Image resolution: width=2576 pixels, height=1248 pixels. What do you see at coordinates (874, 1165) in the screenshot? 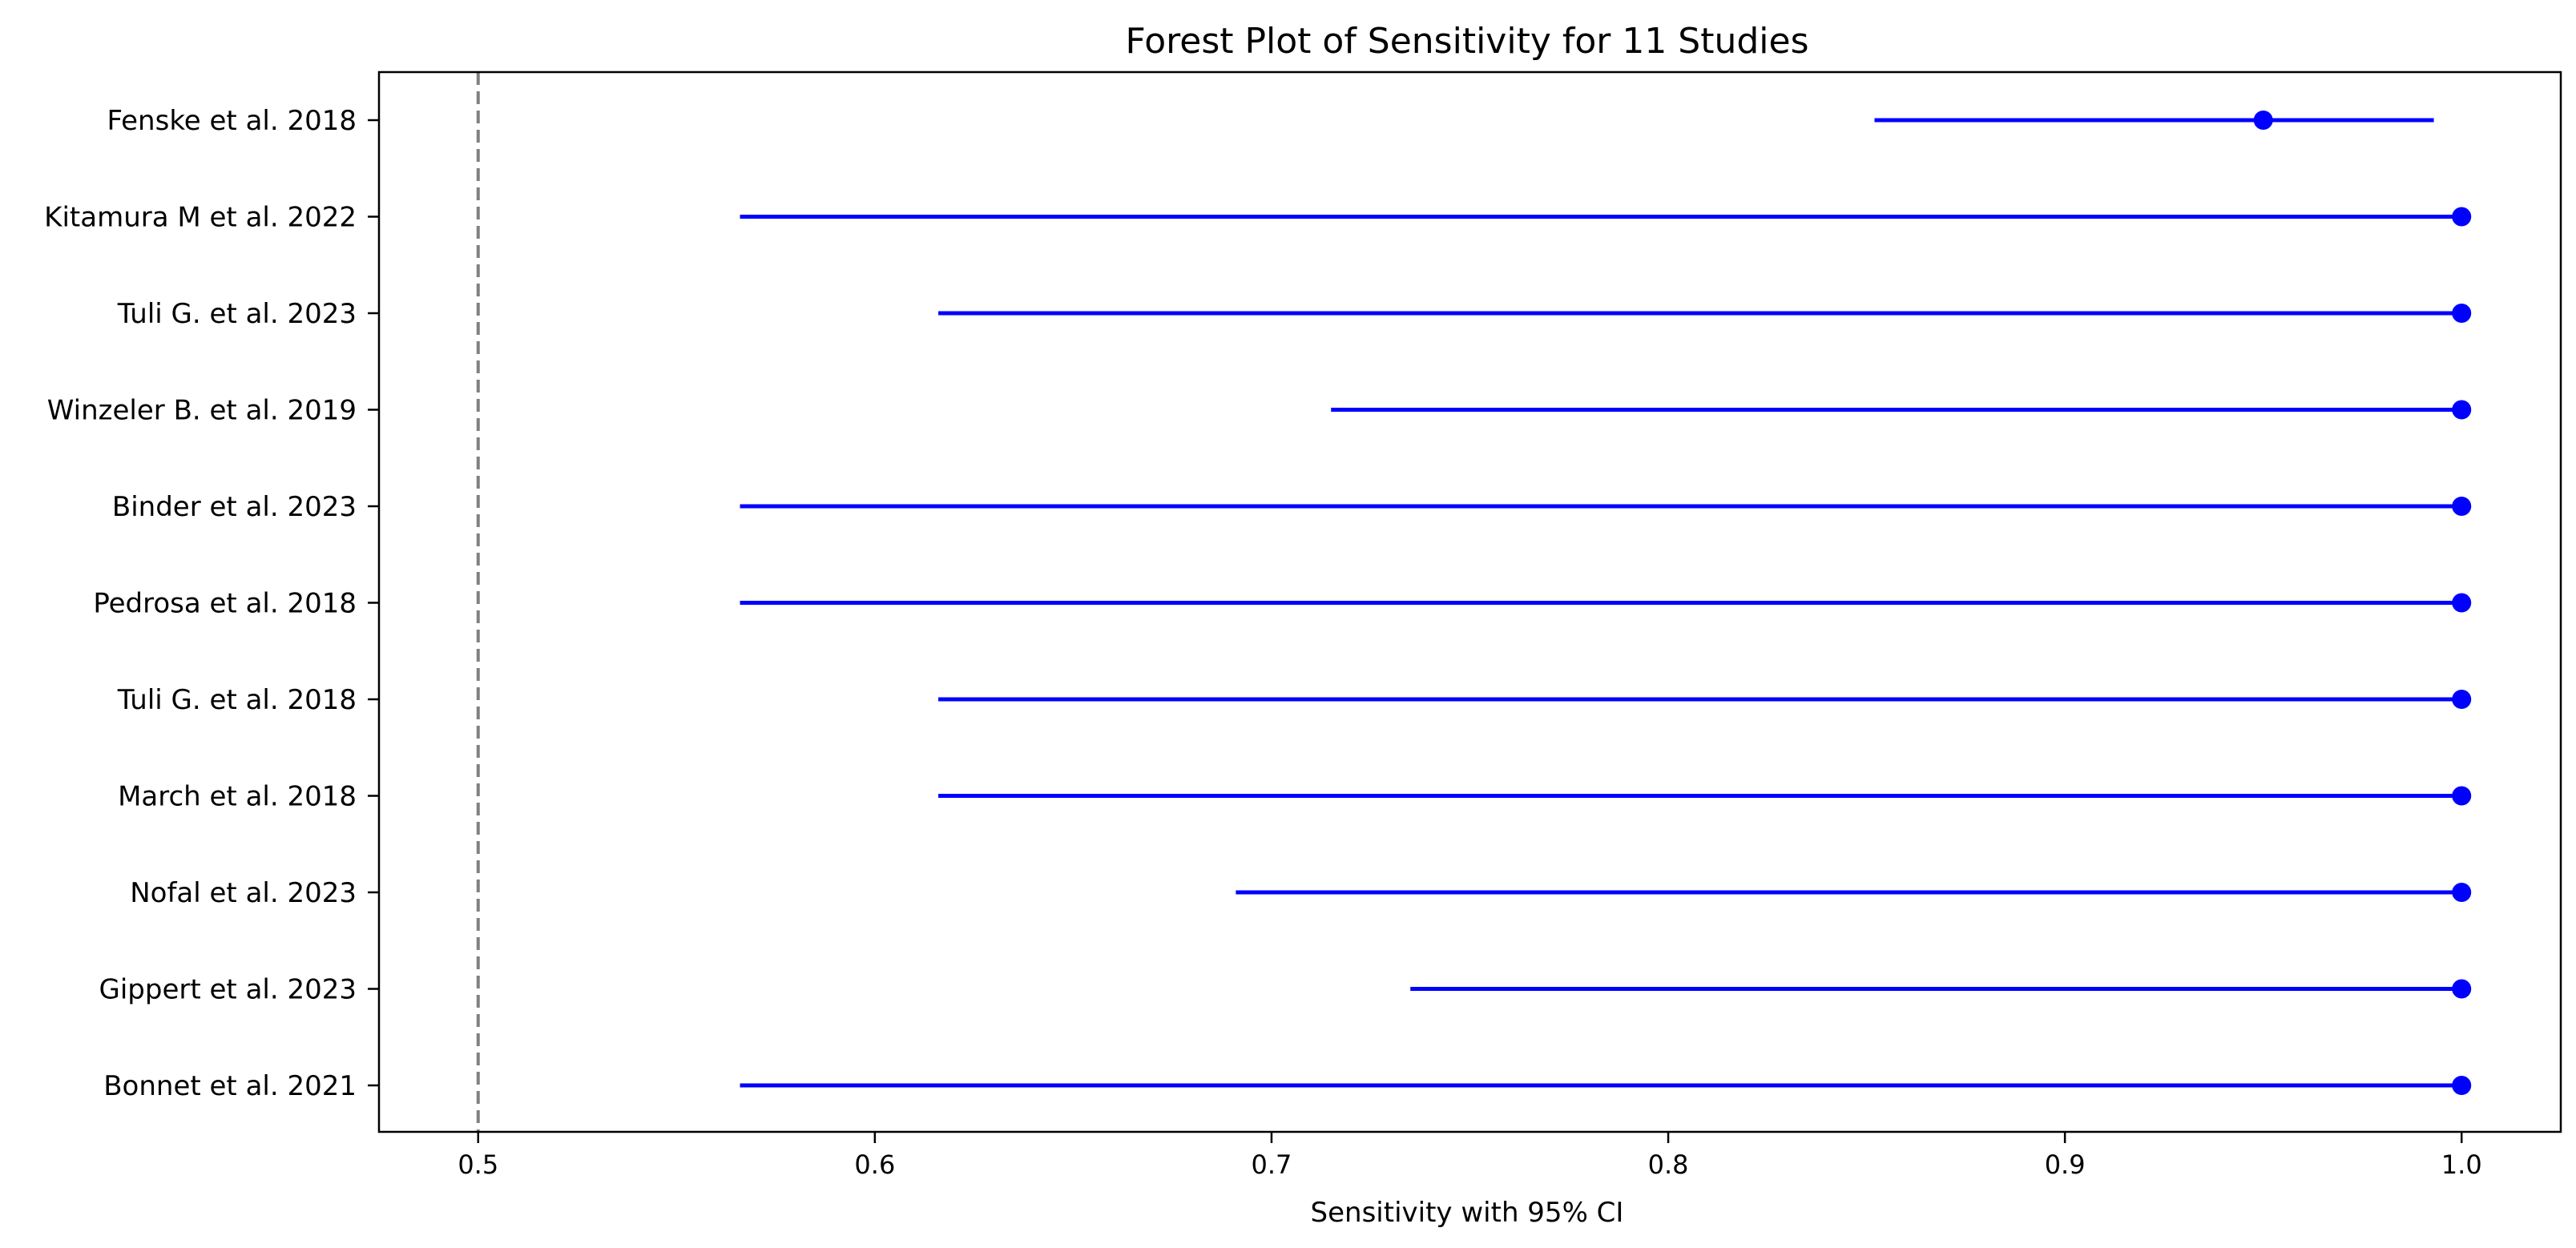
I see `x-tick-label: 0.6` at bounding box center [874, 1165].